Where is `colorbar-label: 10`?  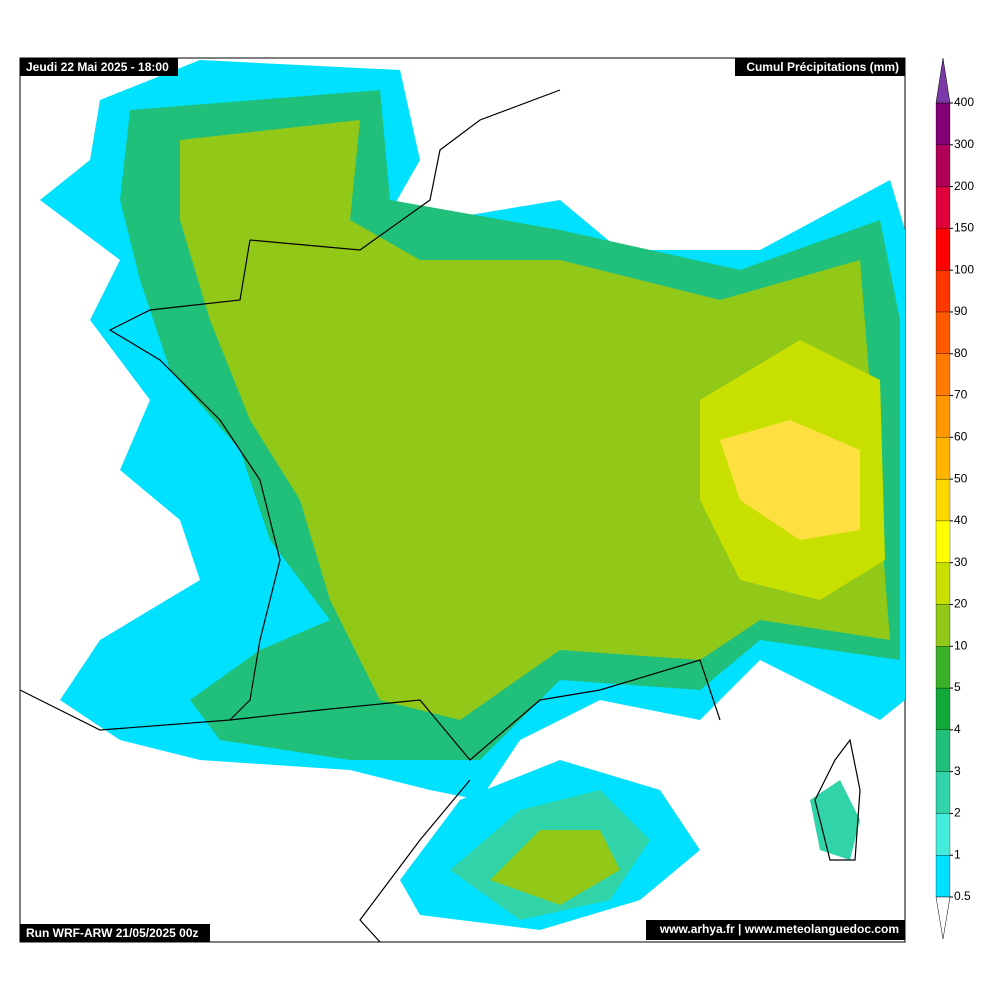 colorbar-label: 10 is located at coordinates (961, 645).